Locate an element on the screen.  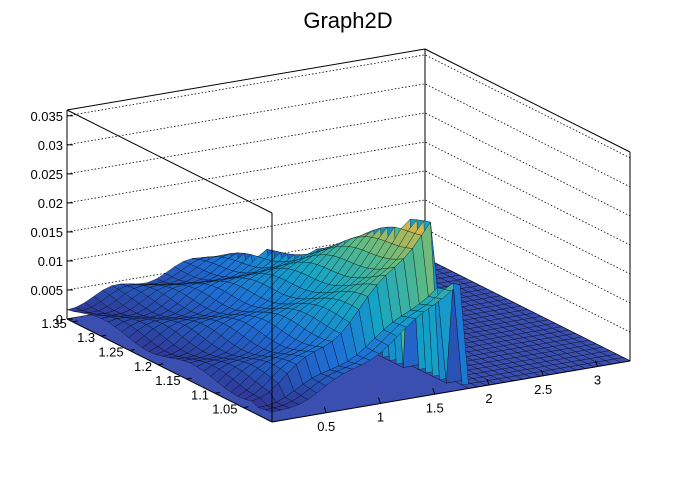
z-tick-label: 0 is located at coordinates (59, 319).